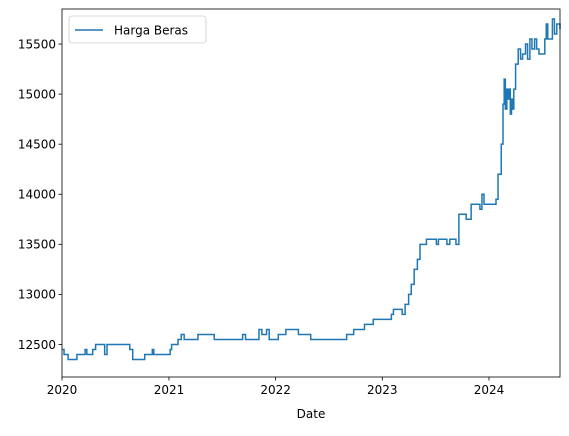 Image resolution: width=569 pixels, height=436 pixels. I want to click on x-tick-label: 2023, so click(382, 390).